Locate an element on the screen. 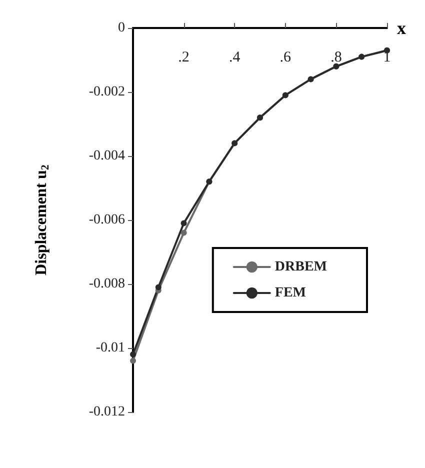 The width and height of the screenshot is (425, 468). x-tick-label: .8 is located at coordinates (336, 58).